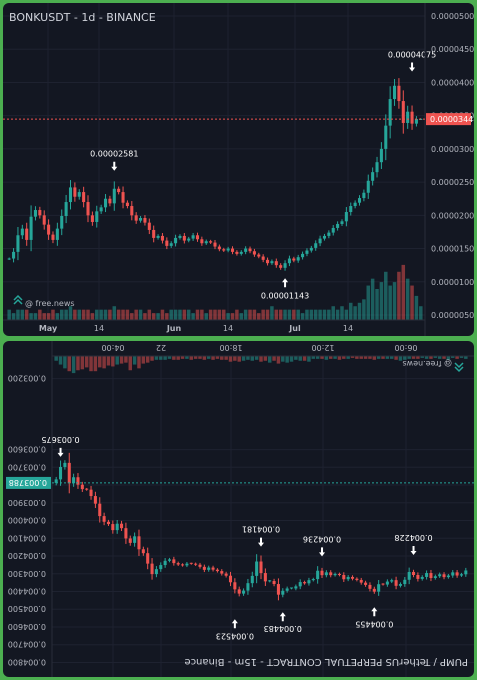  What do you see at coordinates (322, 545) in the screenshot?
I see `price-annotation: 0.004236` at bounding box center [322, 545].